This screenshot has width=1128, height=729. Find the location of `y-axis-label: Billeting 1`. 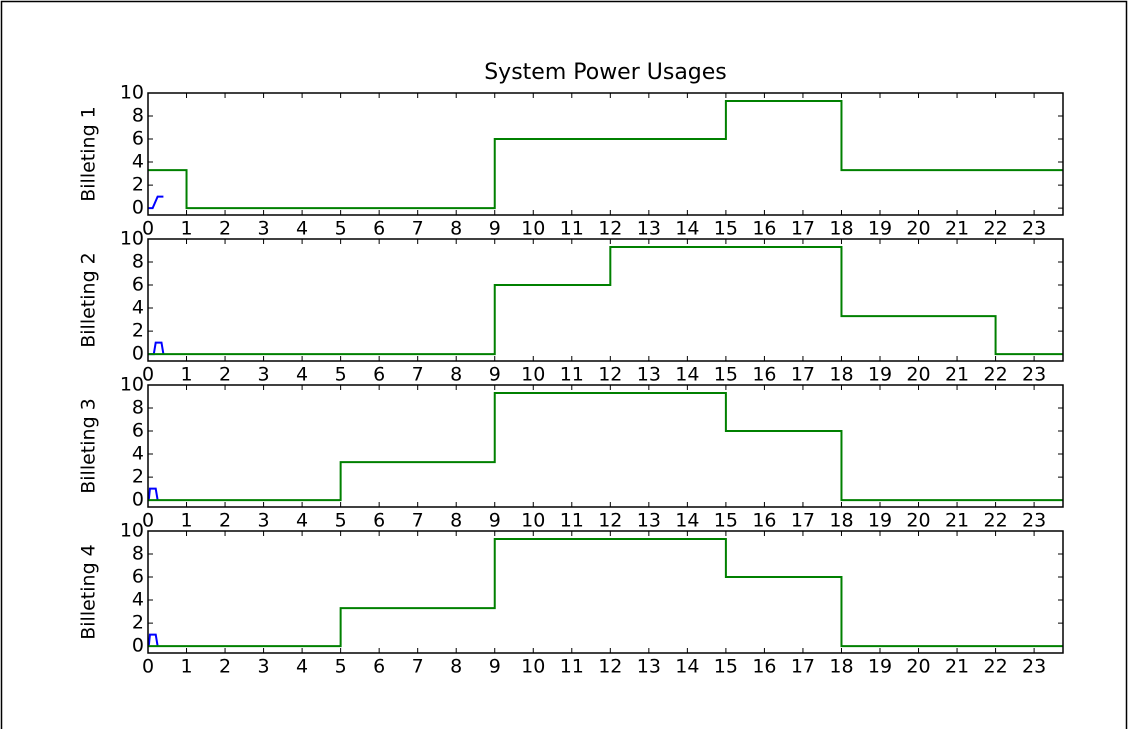

y-axis-label: Billeting 1 is located at coordinates (89, 154).